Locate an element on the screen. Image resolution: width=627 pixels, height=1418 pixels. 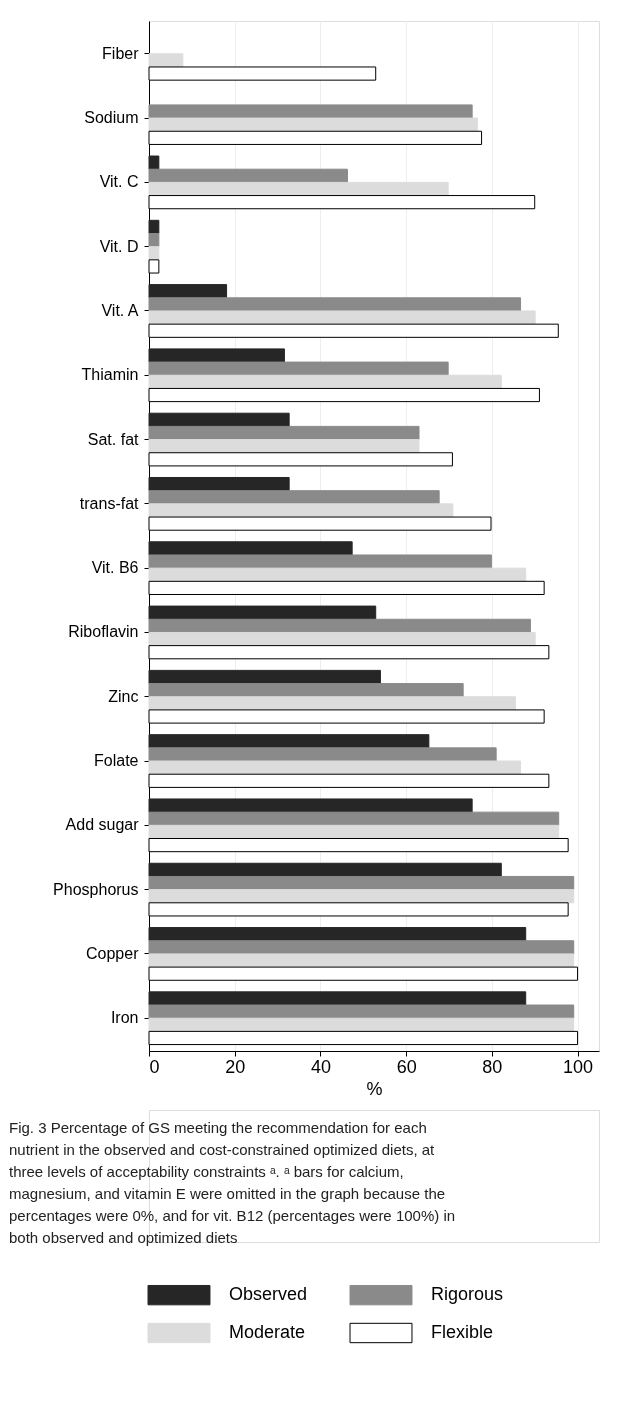
x-tick-label: 60 is located at coordinates (406, 1066).